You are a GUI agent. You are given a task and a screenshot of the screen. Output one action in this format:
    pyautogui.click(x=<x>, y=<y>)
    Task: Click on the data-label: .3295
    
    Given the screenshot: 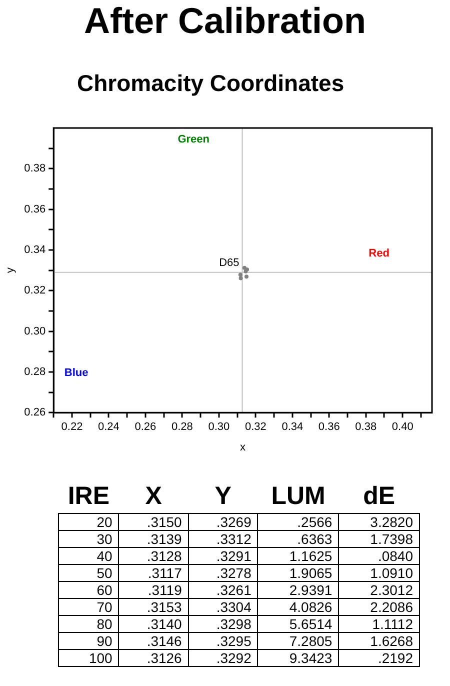 What is the action you would take?
    pyautogui.click(x=223, y=641)
    